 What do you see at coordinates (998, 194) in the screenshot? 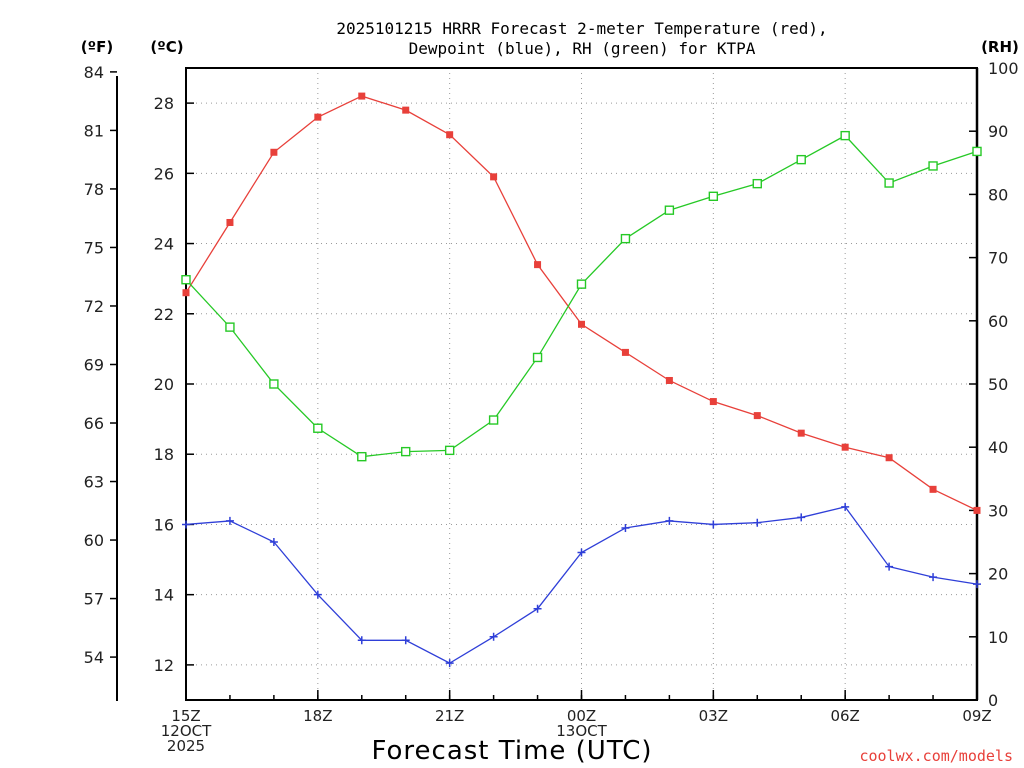
I see `rh-tick-label: 80` at bounding box center [998, 194].